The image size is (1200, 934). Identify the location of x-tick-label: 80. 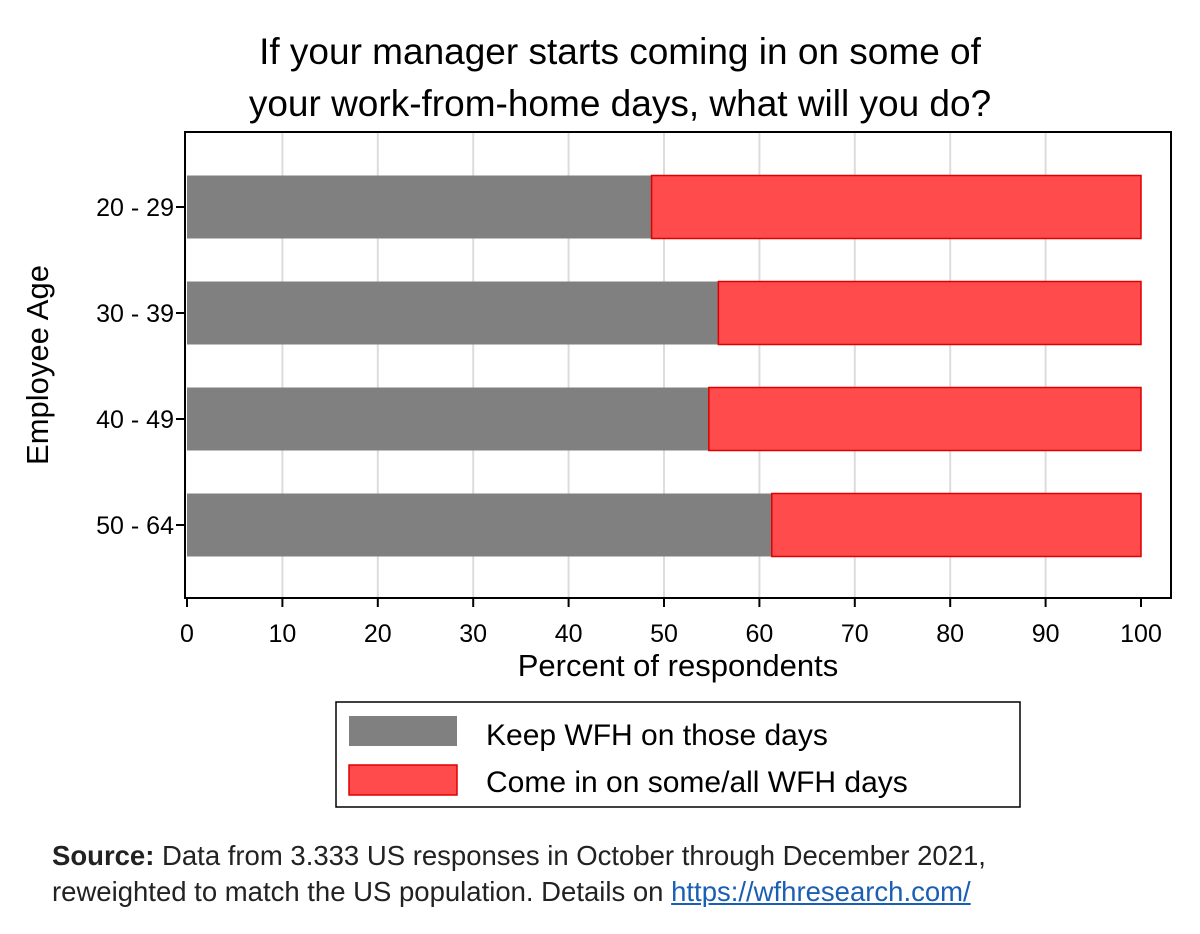
(950, 634).